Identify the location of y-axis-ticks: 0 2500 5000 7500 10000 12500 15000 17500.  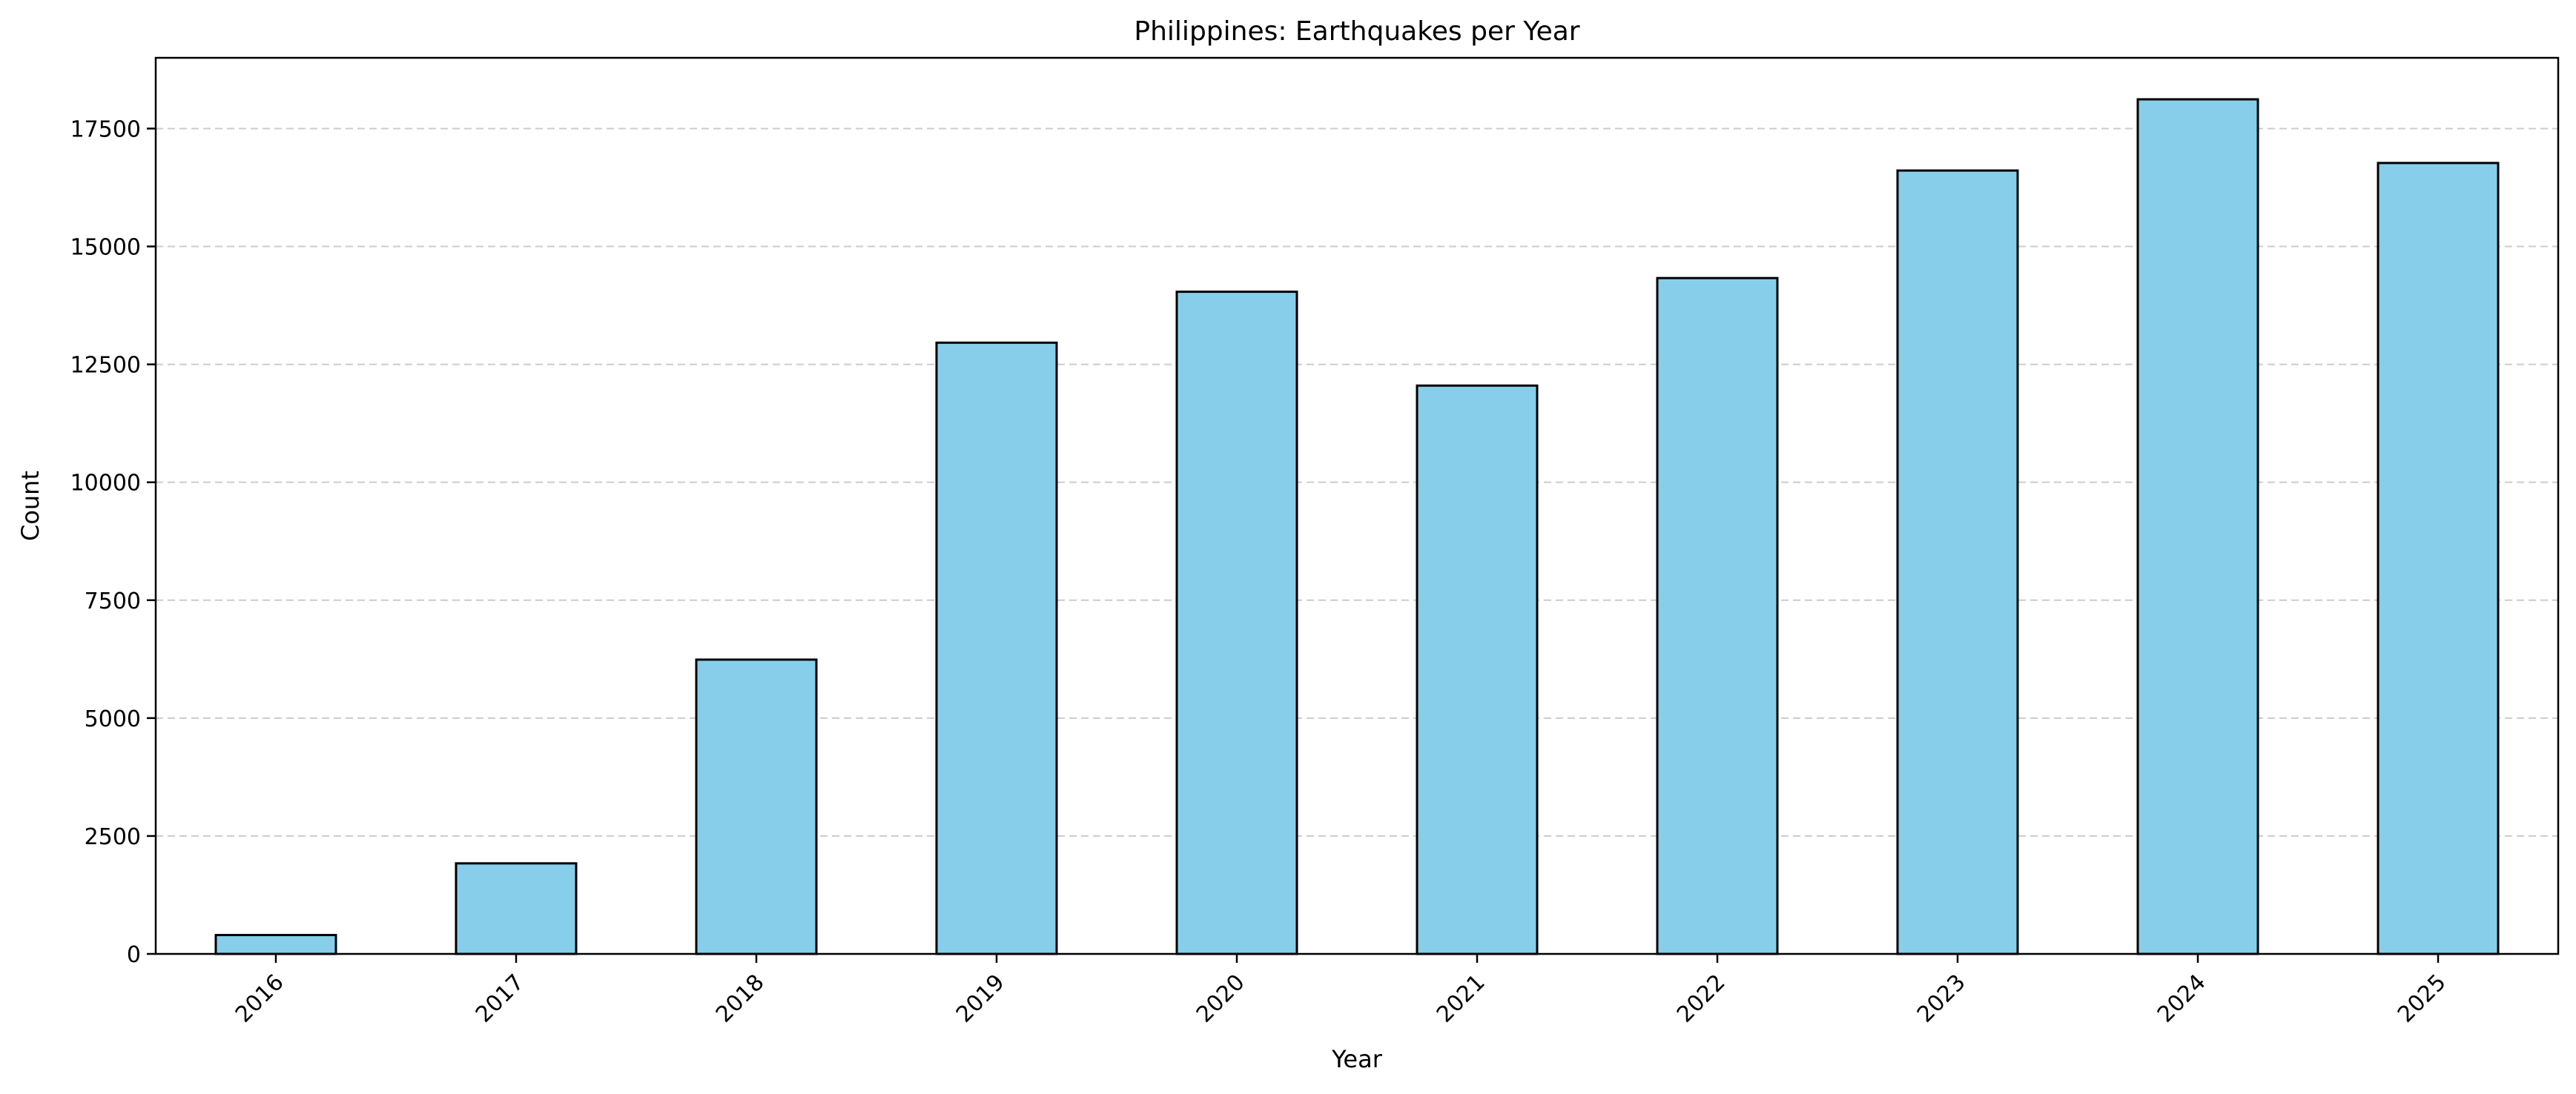
(113, 542).